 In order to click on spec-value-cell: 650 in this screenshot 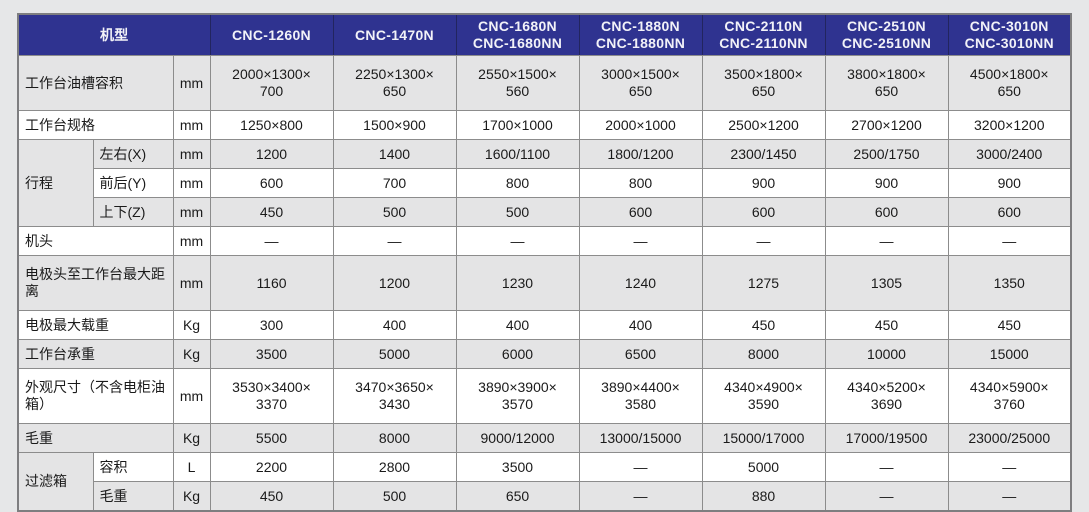, I will do `click(517, 496)`.